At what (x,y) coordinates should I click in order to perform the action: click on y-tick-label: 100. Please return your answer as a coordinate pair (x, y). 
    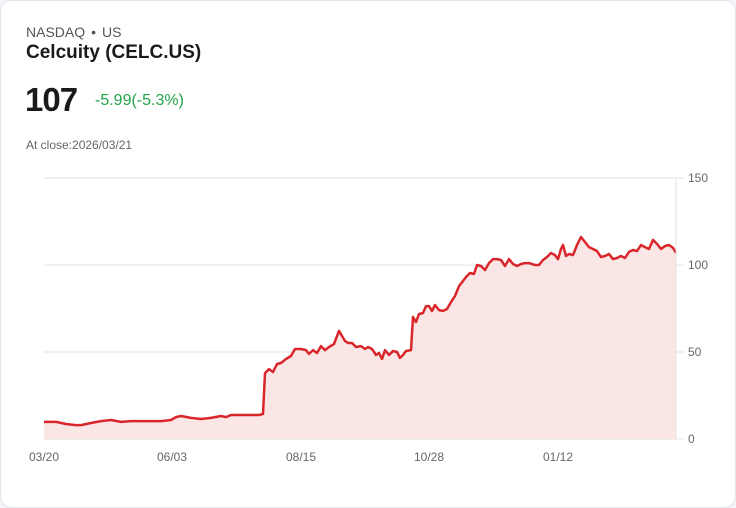
    Looking at the image, I should click on (698, 265).